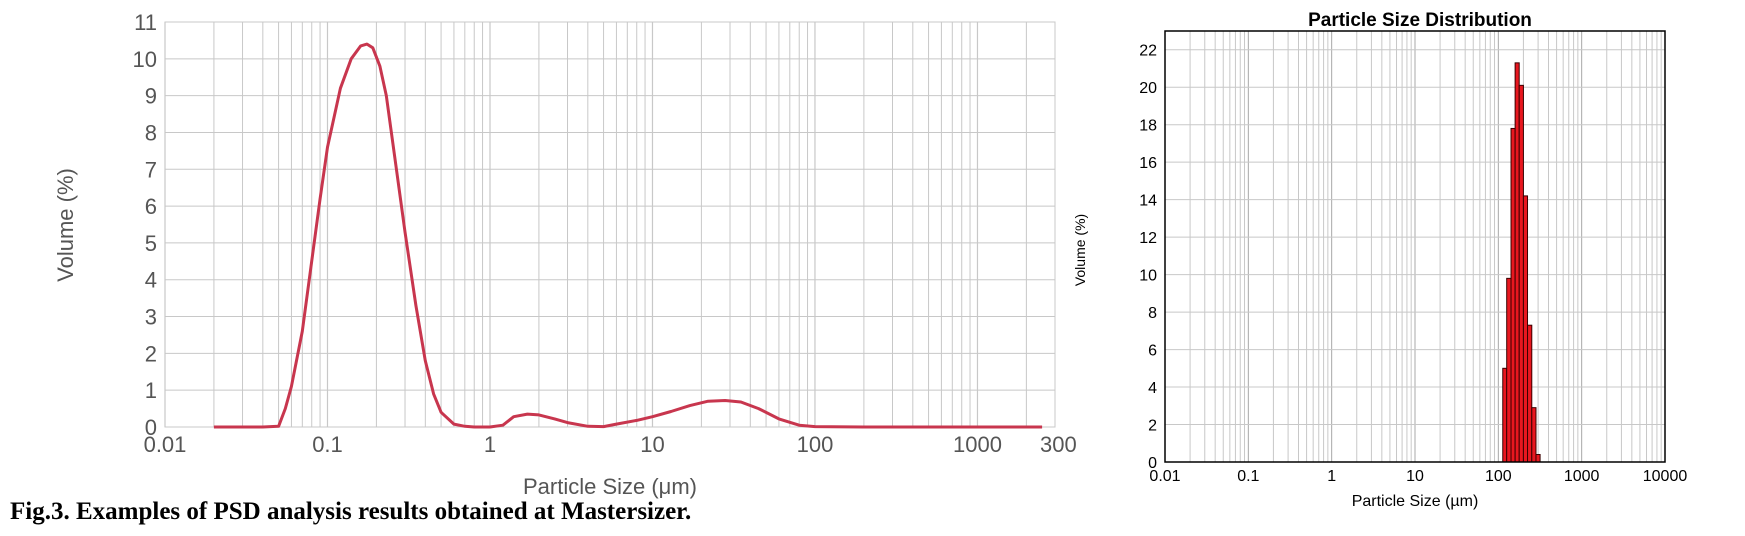 The image size is (1745, 536). I want to click on right-chart-x-tick-label: 1, so click(1331, 476).